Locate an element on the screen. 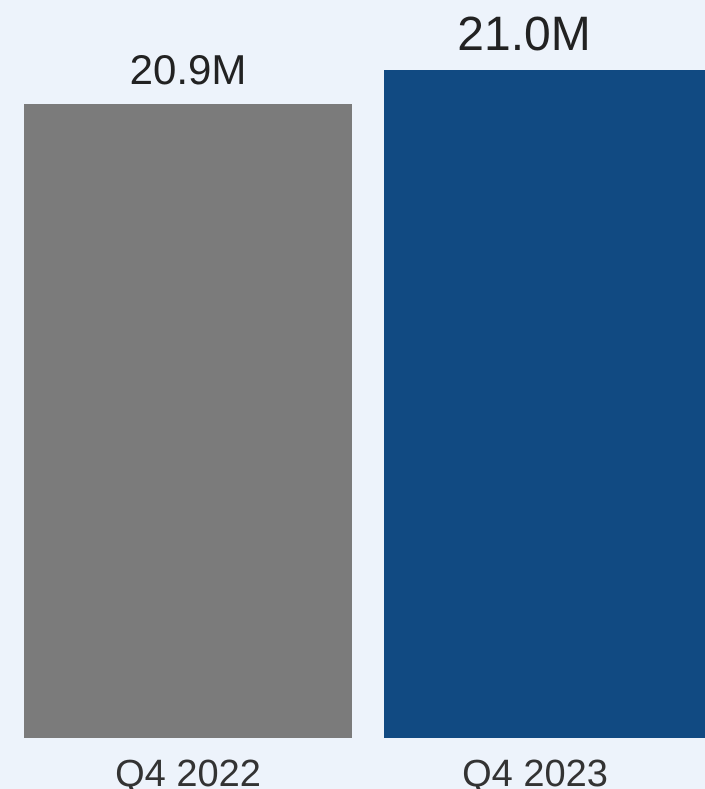 The image size is (705, 789). category-labels-group: Q4 2022 Q4 2023 is located at coordinates (361, 771).